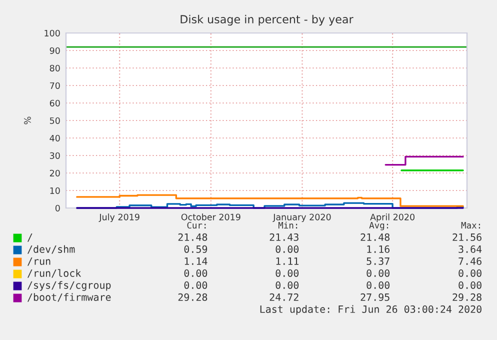 Image resolution: width=497 pixels, height=340 pixels. What do you see at coordinates (55, 120) in the screenshot?
I see `y-tick-label: 50` at bounding box center [55, 120].